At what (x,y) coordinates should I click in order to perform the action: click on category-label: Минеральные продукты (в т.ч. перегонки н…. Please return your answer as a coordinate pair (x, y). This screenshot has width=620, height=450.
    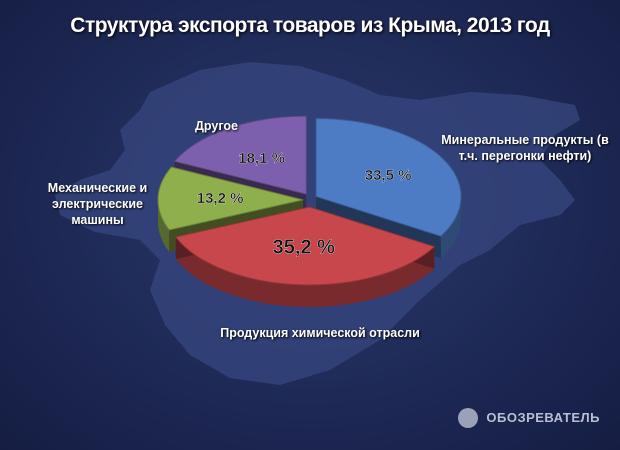
    Looking at the image, I should click on (525, 148).